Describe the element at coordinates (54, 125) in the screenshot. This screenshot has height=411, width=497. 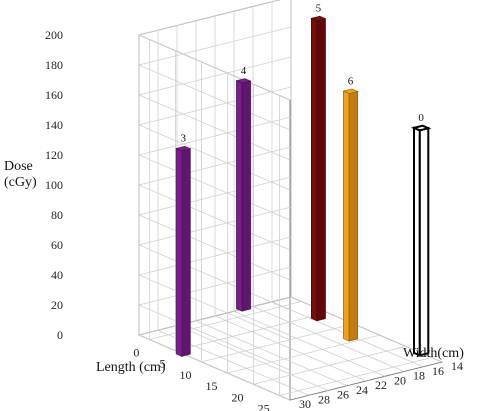
I see `z-tick-label: 140` at that location.